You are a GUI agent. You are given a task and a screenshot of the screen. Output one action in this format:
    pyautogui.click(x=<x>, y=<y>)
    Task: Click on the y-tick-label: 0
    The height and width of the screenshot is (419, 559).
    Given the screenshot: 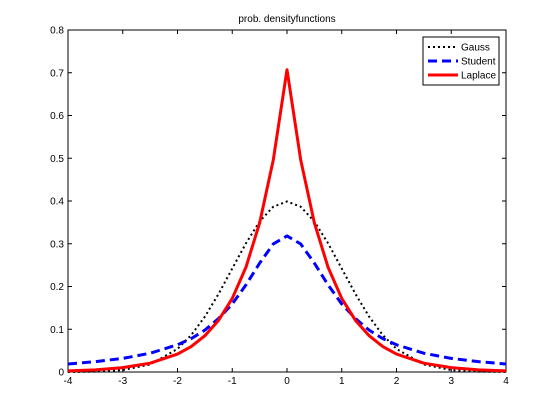 What is the action you would take?
    pyautogui.click(x=61, y=373)
    